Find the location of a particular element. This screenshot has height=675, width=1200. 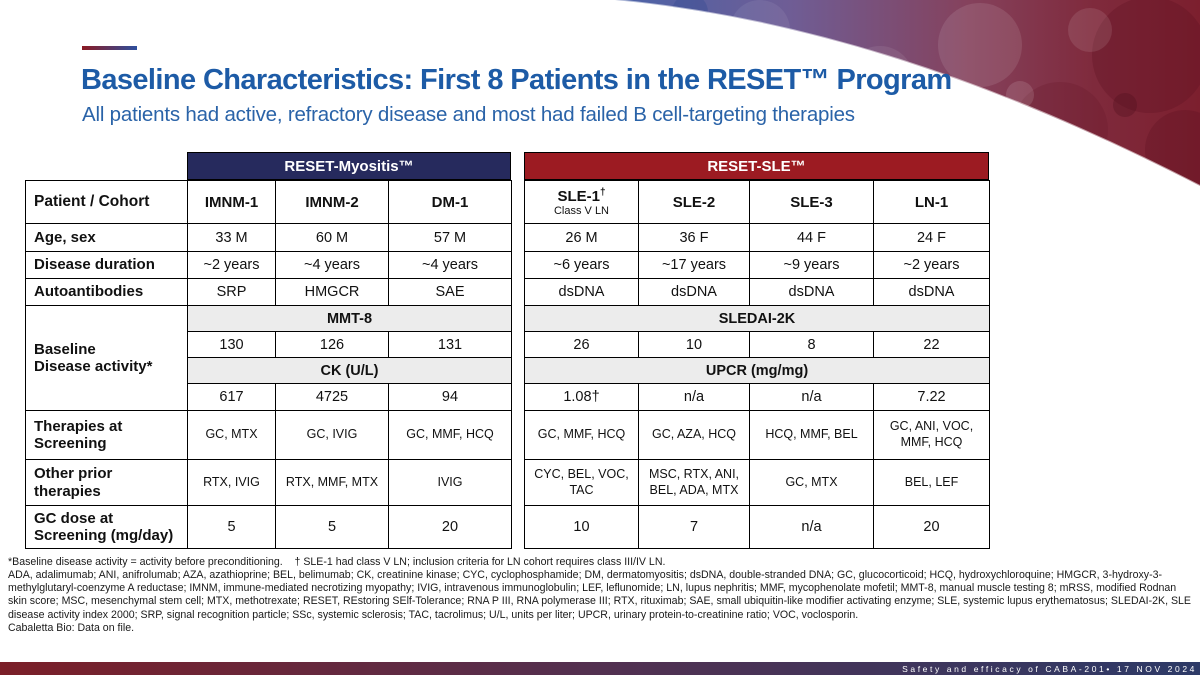

table-cell: 130 is located at coordinates (231, 344).